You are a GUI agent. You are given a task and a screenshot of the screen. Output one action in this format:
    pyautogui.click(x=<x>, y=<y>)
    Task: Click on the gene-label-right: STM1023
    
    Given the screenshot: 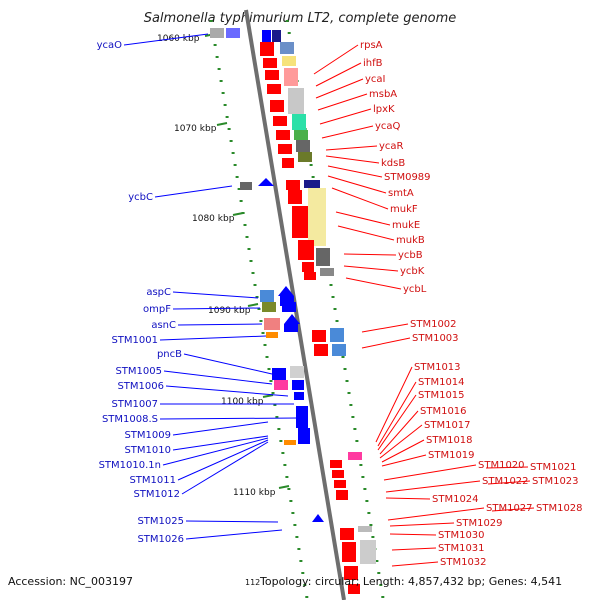 What is the action you would take?
    pyautogui.click(x=555, y=481)
    